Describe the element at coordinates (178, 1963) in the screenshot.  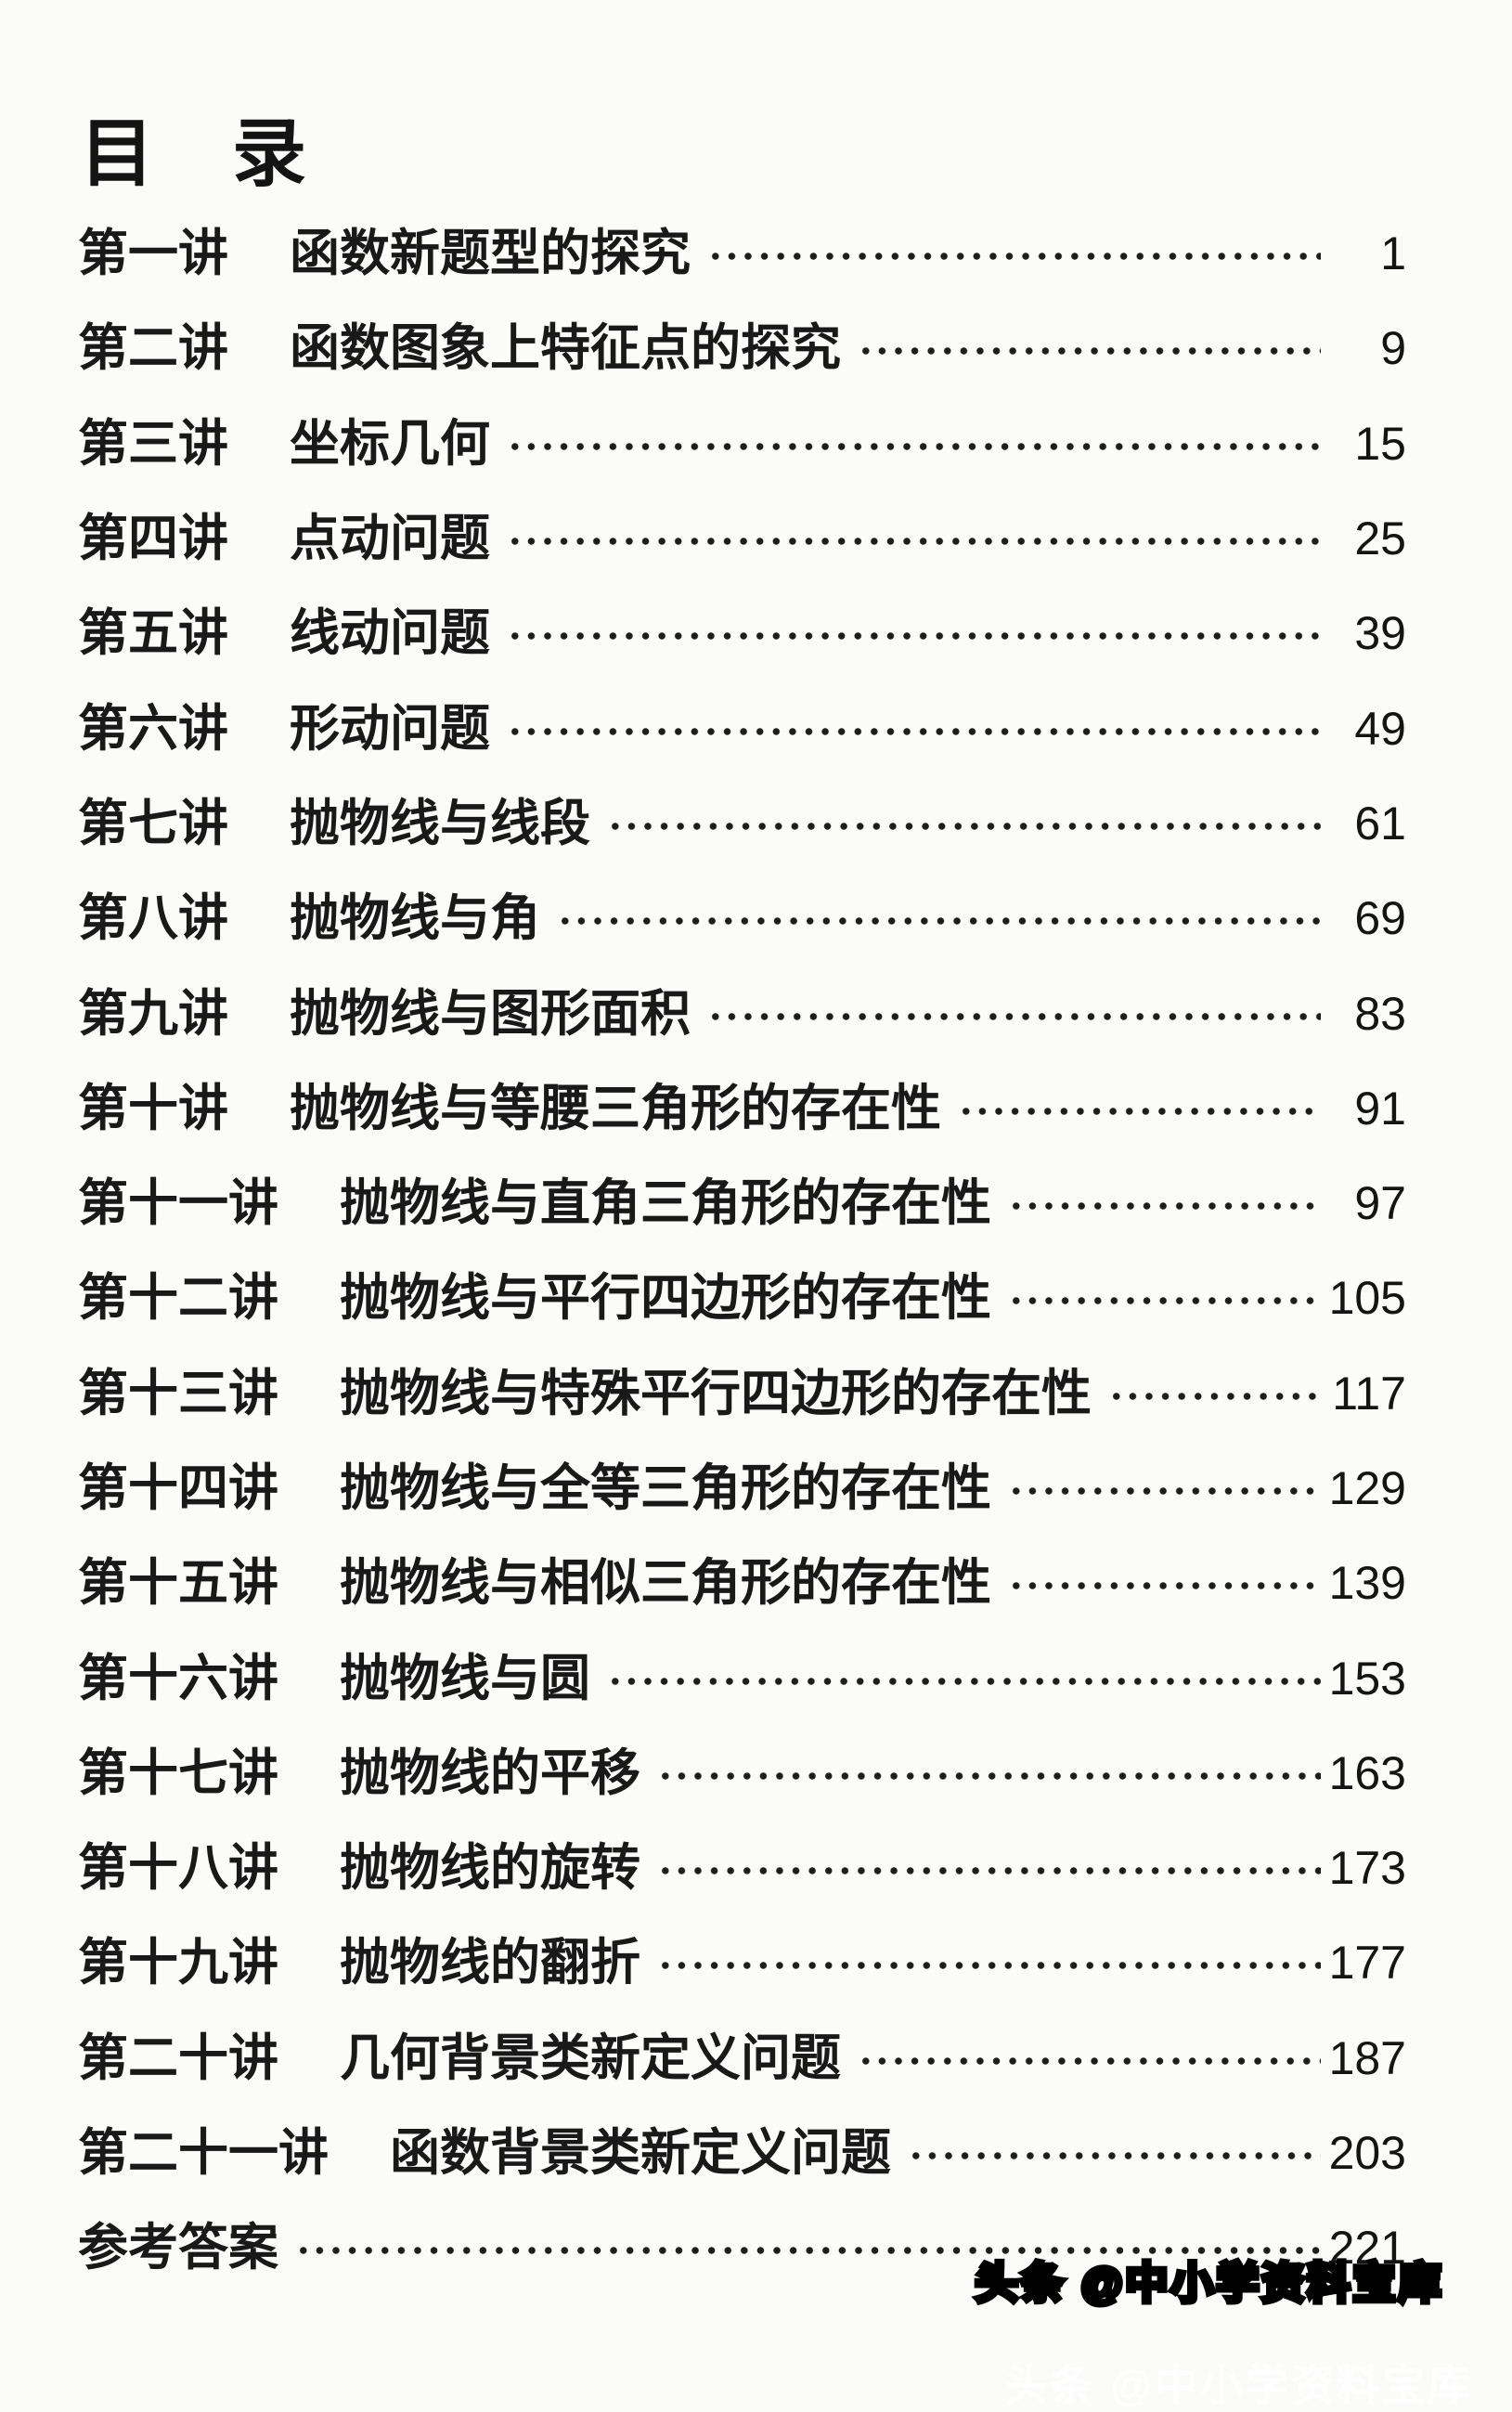
I see `toc-entry-label: 第十九讲` at that location.